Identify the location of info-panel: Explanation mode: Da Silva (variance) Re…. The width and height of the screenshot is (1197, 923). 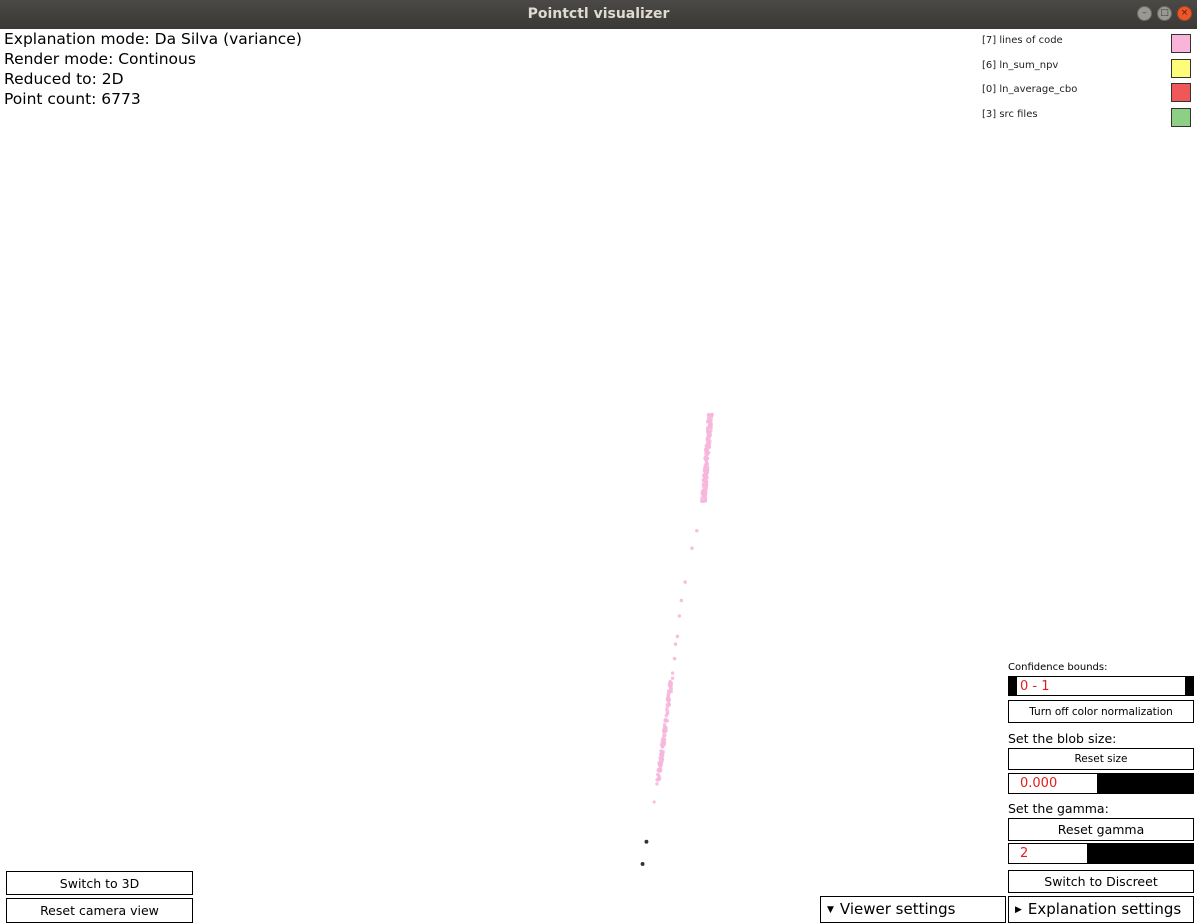
(153, 69).